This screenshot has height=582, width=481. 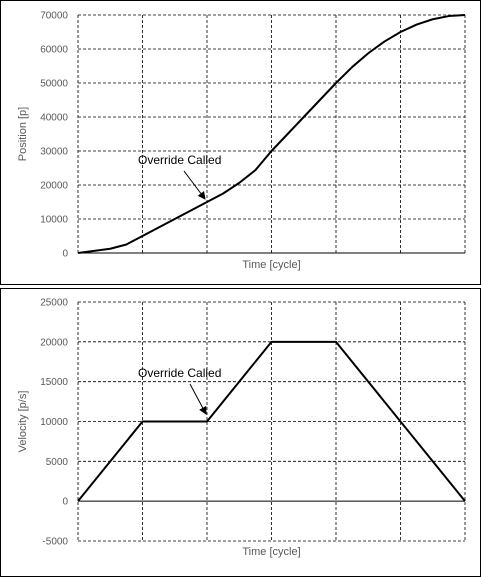 What do you see at coordinates (194, 185) in the screenshot?
I see `position-annotation-arrow` at bounding box center [194, 185].